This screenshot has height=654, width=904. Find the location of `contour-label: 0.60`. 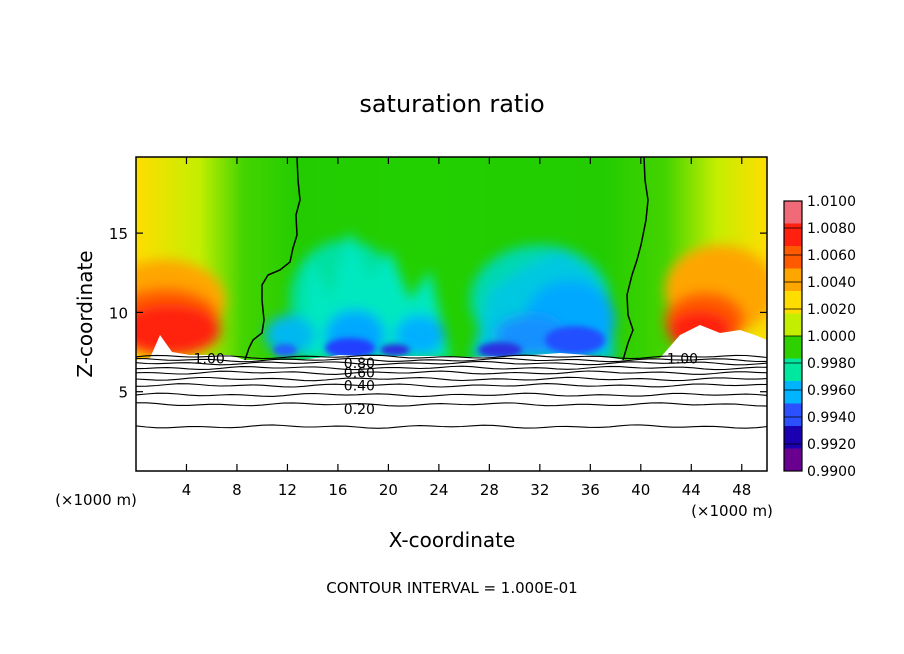

contour-label: 0.60 is located at coordinates (359, 374).